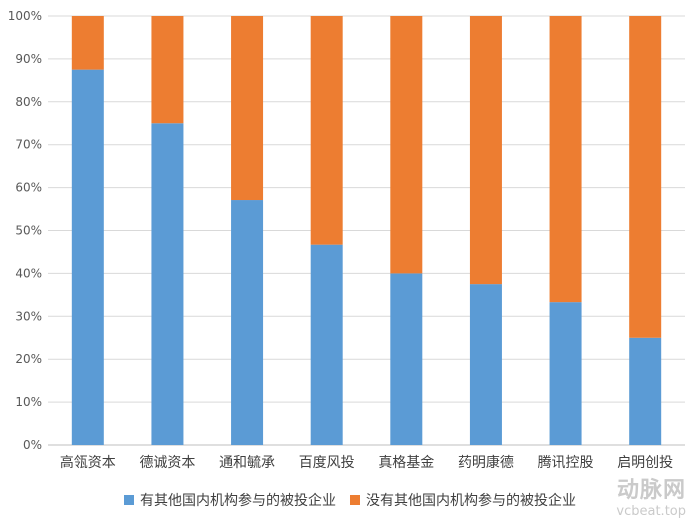 This screenshot has height=525, width=700. Describe the element at coordinates (366, 462) in the screenshot. I see `x-axis-labels: 高瓴资本 德诚资本 通和毓承 百度风投 真格基金 药明康德 腾讯控股 启明创投` at that location.